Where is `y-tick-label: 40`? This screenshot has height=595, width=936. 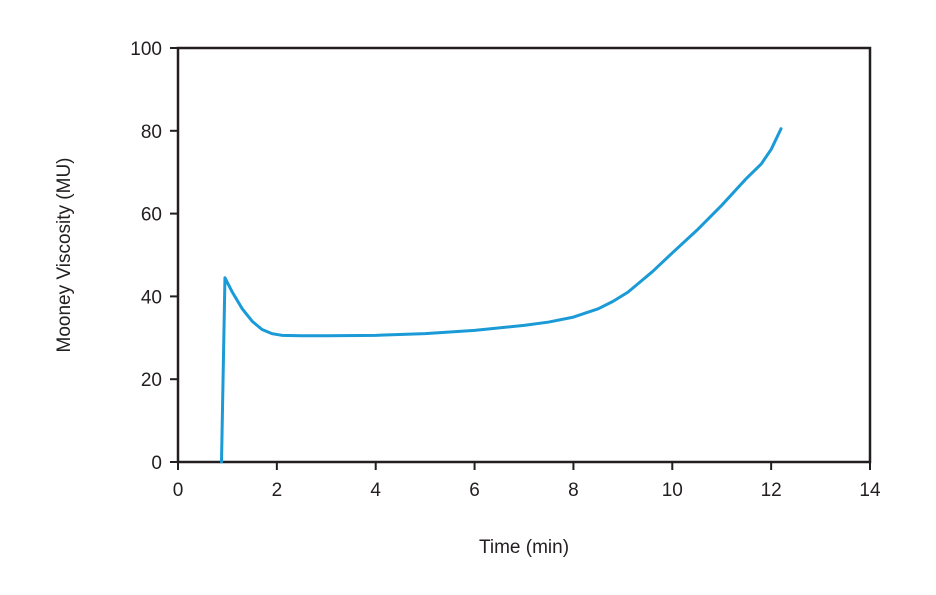 y-tick-label: 40 is located at coordinates (151, 297).